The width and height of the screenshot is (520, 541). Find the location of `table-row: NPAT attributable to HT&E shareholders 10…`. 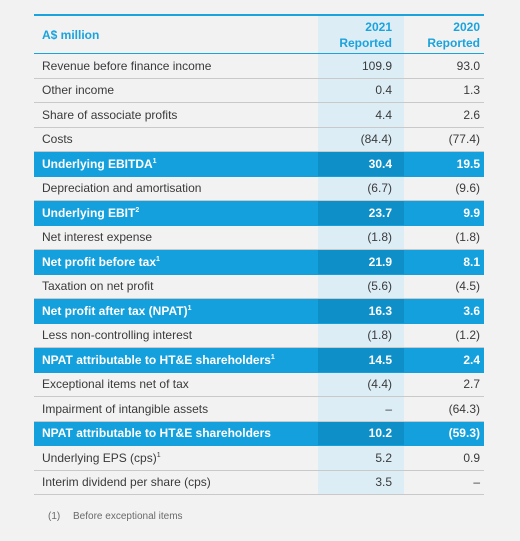

table-row: NPAT attributable to HT&E shareholders 10… is located at coordinates (259, 433).